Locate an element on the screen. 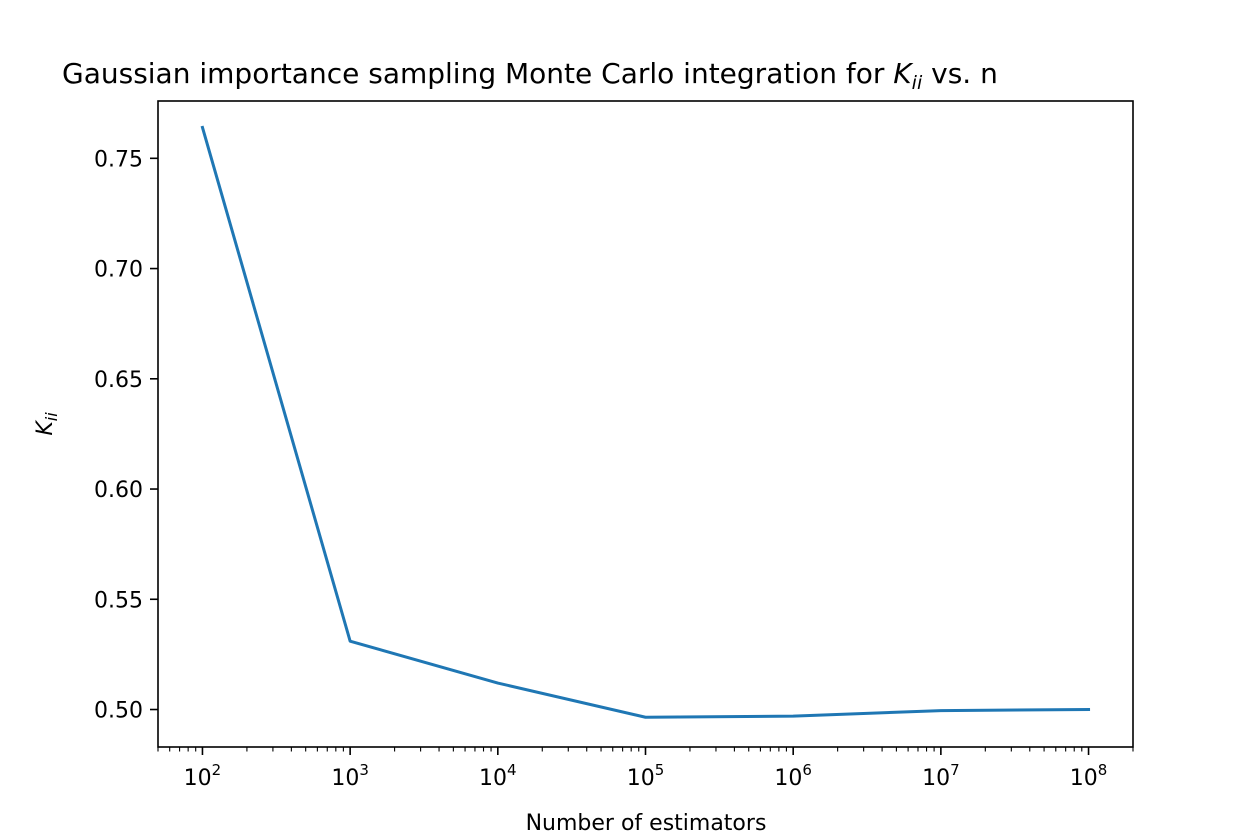 The height and width of the screenshot is (840, 1260). x-tick-label: 10³ is located at coordinates (350, 776).